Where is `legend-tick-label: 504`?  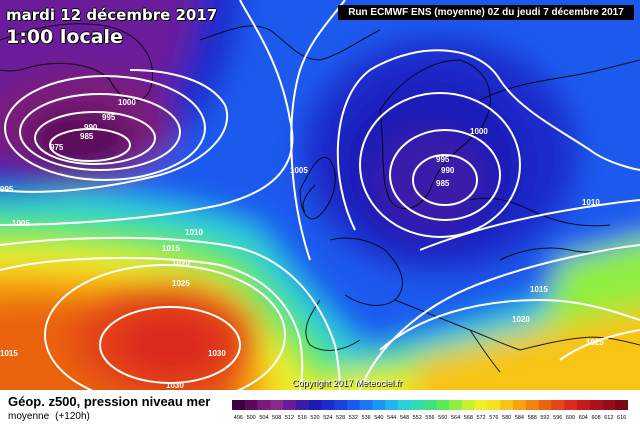
legend-tick-label: 504 is located at coordinates (263, 418).